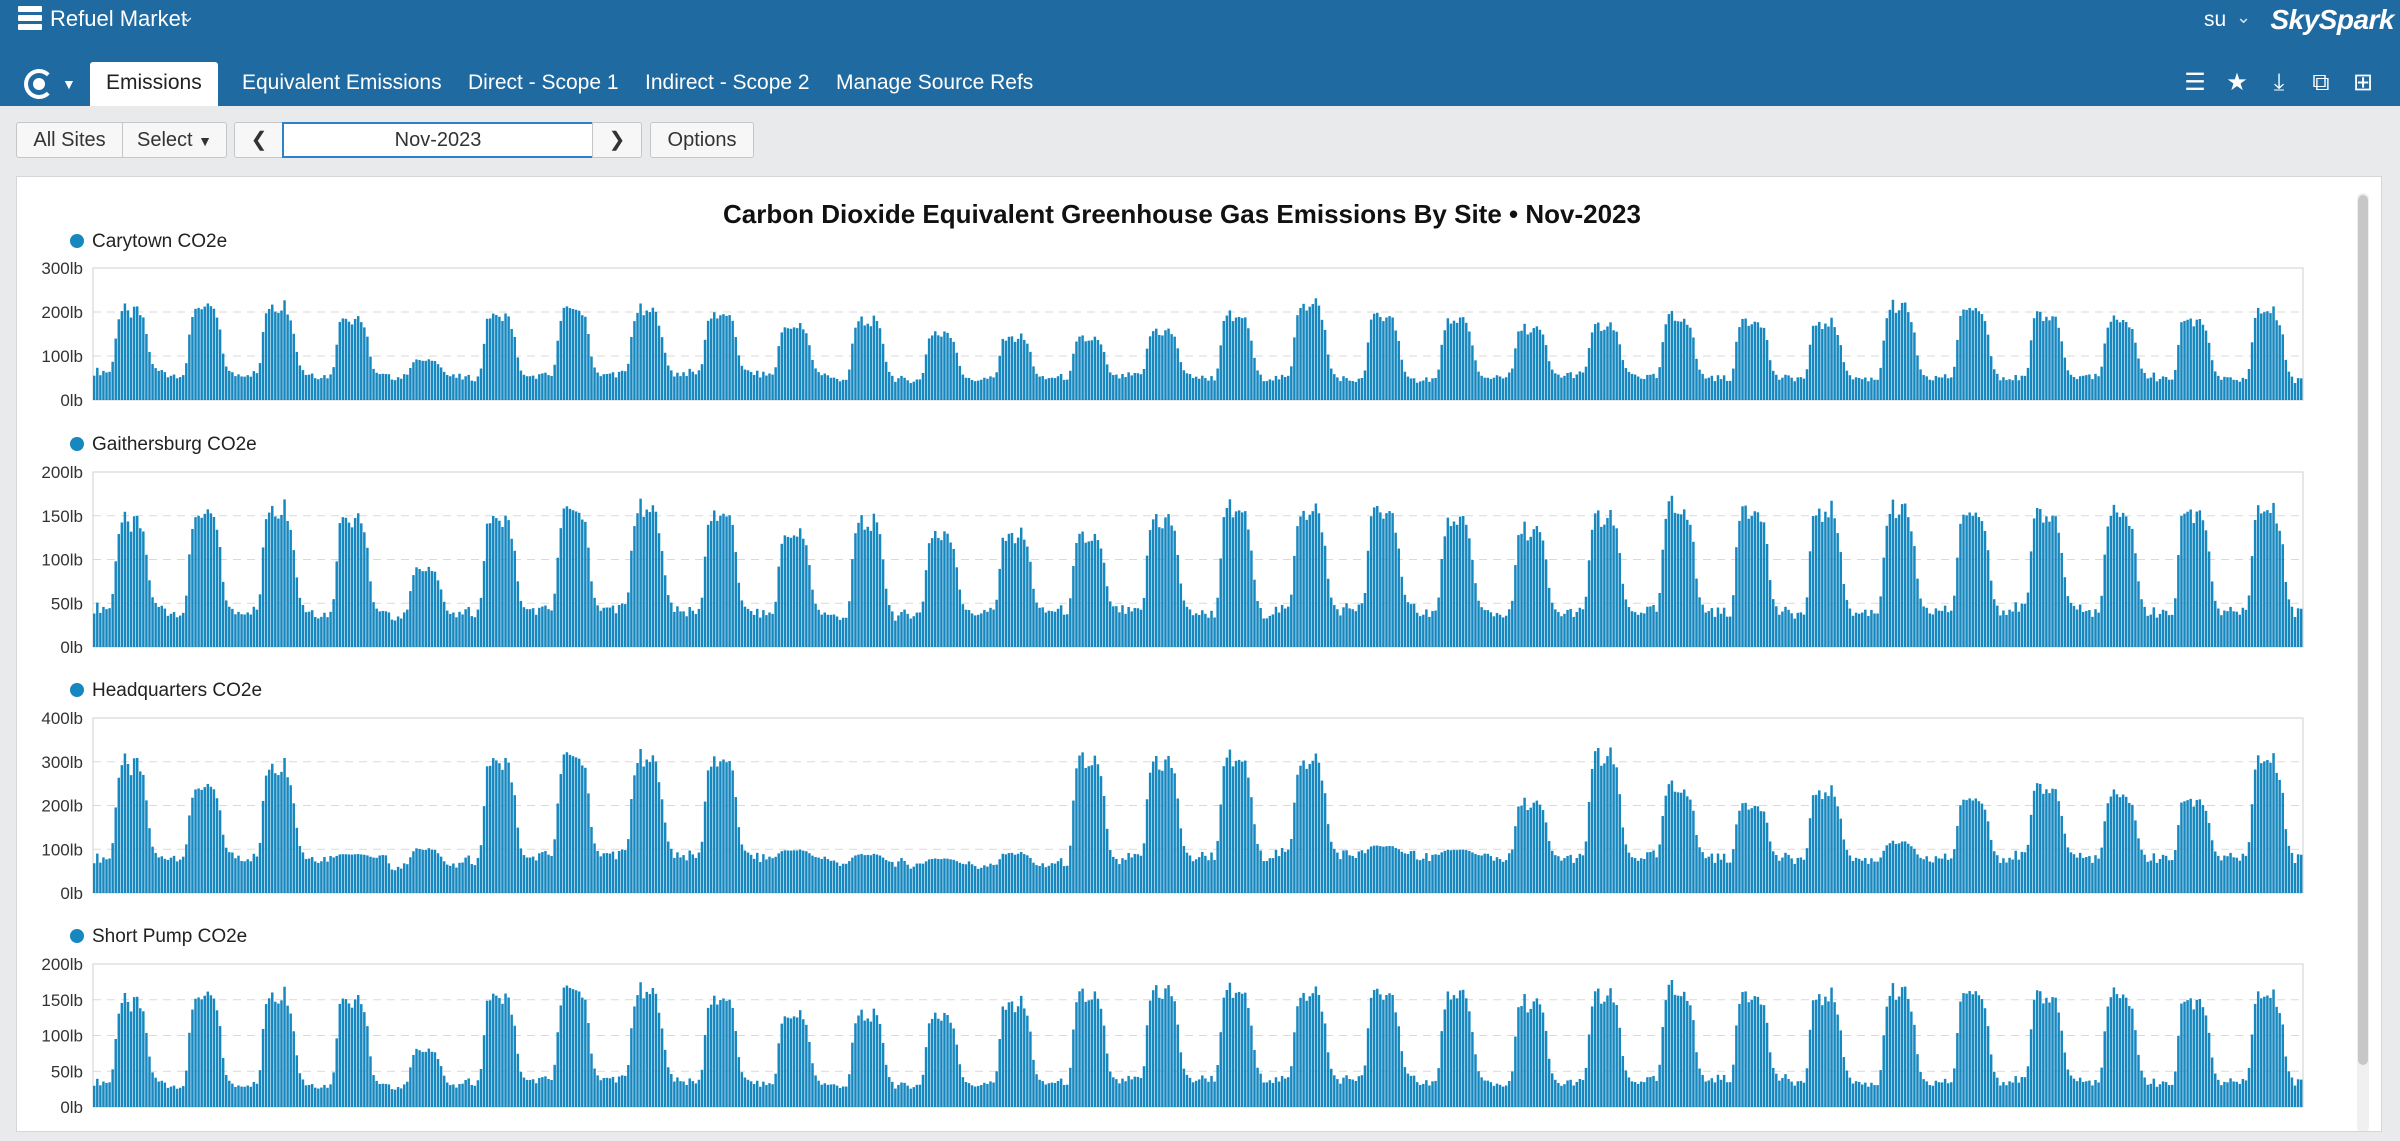 The width and height of the screenshot is (2400, 1141). Describe the element at coordinates (342, 82) in the screenshot. I see `tab-equivalent-emissions: Equivalent Emissions` at that location.